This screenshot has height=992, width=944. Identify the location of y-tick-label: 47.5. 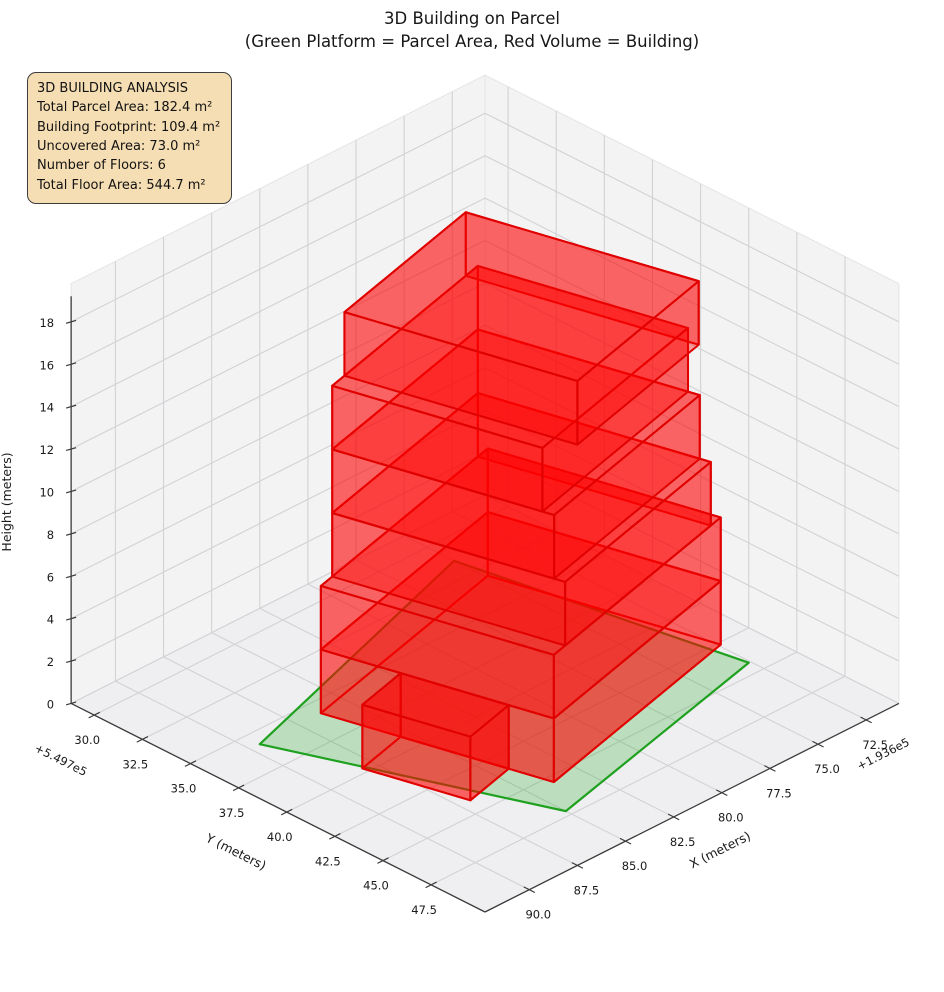
(424, 910).